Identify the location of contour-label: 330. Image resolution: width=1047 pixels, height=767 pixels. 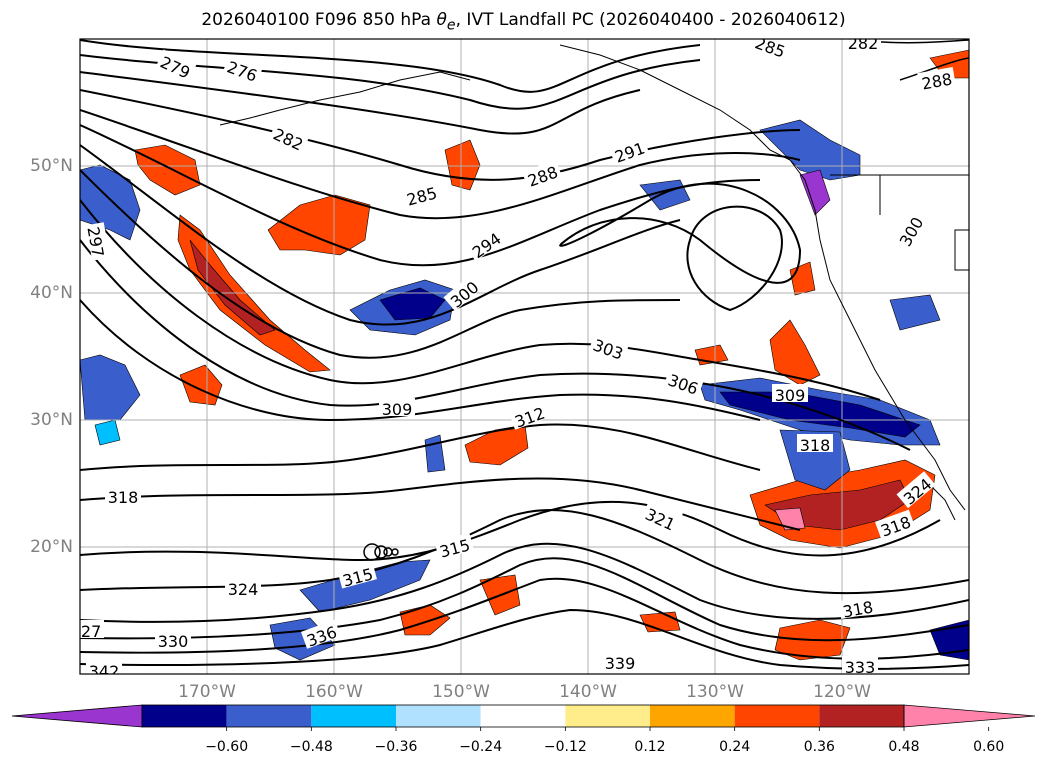
(173, 641).